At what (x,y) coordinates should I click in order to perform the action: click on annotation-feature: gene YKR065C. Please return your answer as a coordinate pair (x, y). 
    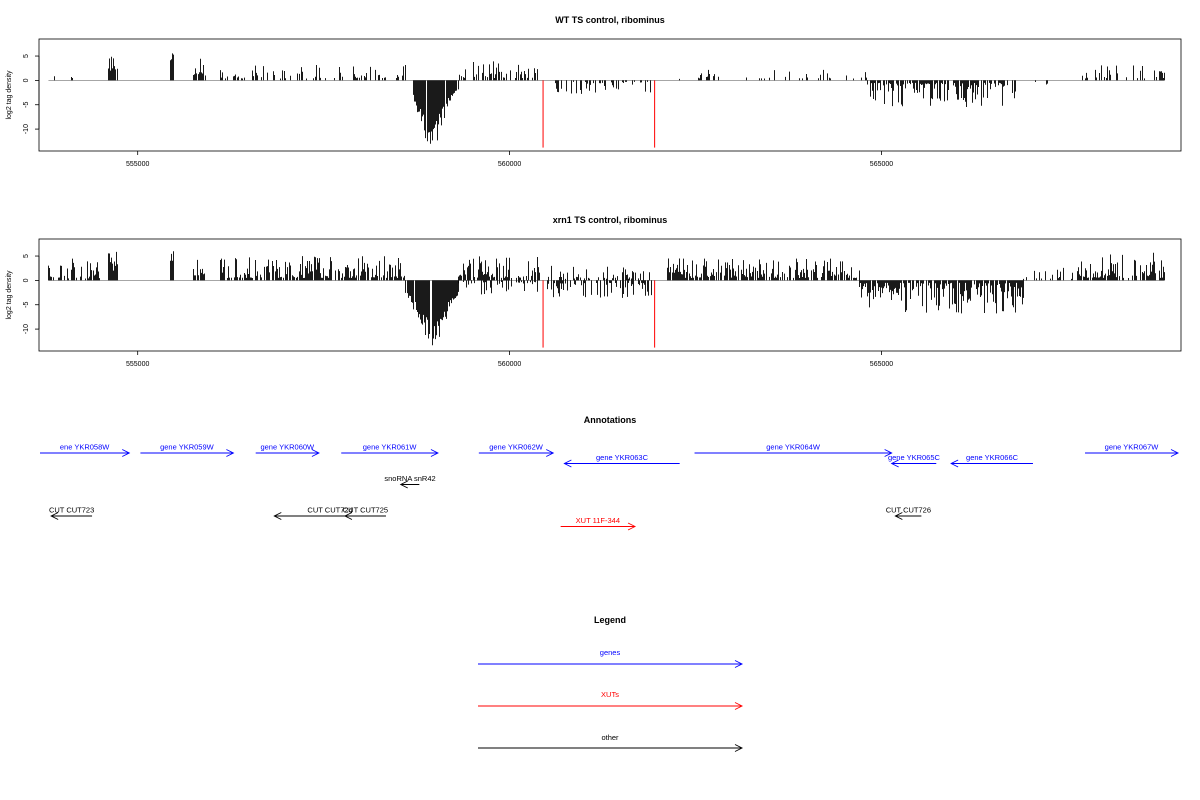
    Looking at the image, I should click on (914, 460).